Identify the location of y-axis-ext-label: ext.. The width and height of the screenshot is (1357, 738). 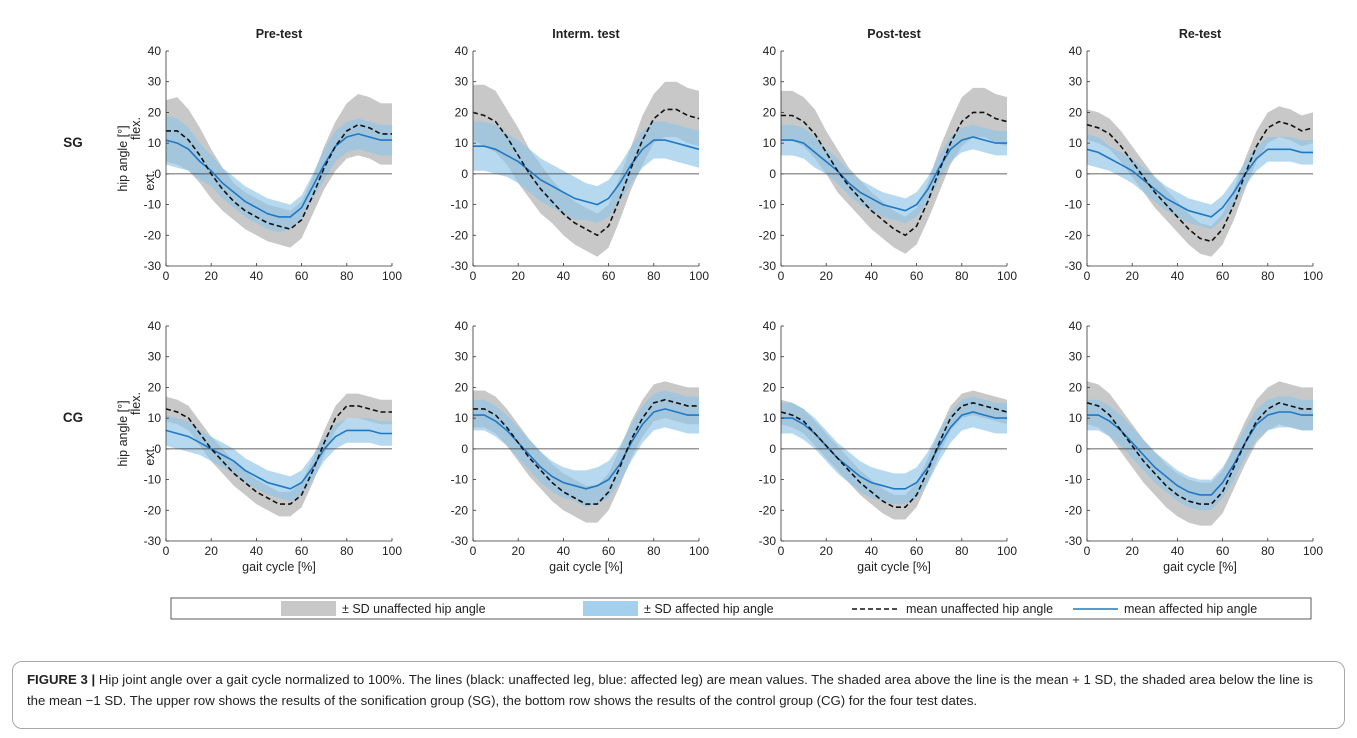
(150, 180).